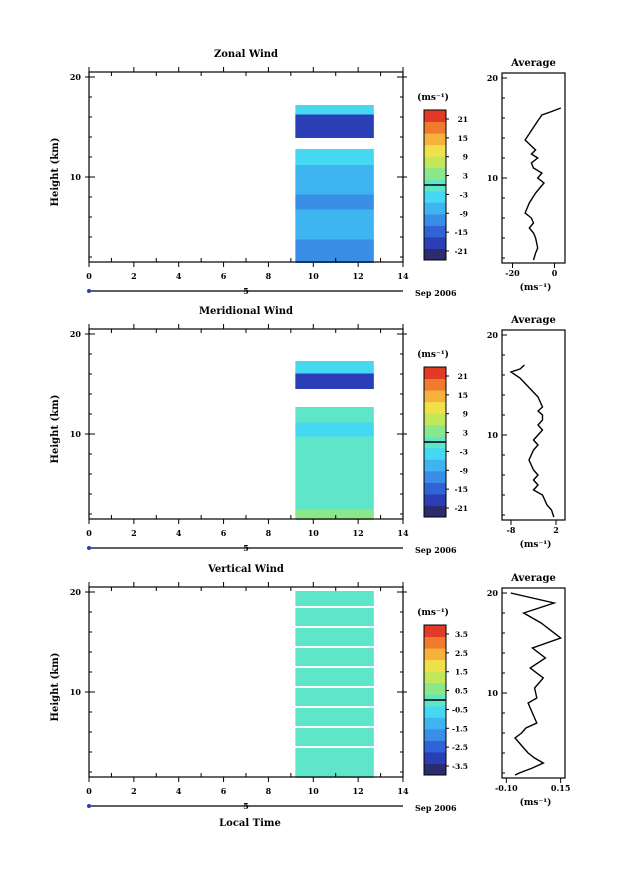  Describe the element at coordinates (460, 747) in the screenshot. I see `colorbar-tick-label: -2.5` at that location.